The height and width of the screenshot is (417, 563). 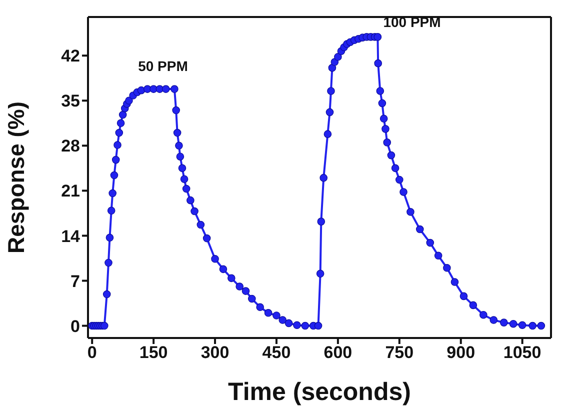 I want to click on y-tick-label: 28, so click(x=70, y=146).